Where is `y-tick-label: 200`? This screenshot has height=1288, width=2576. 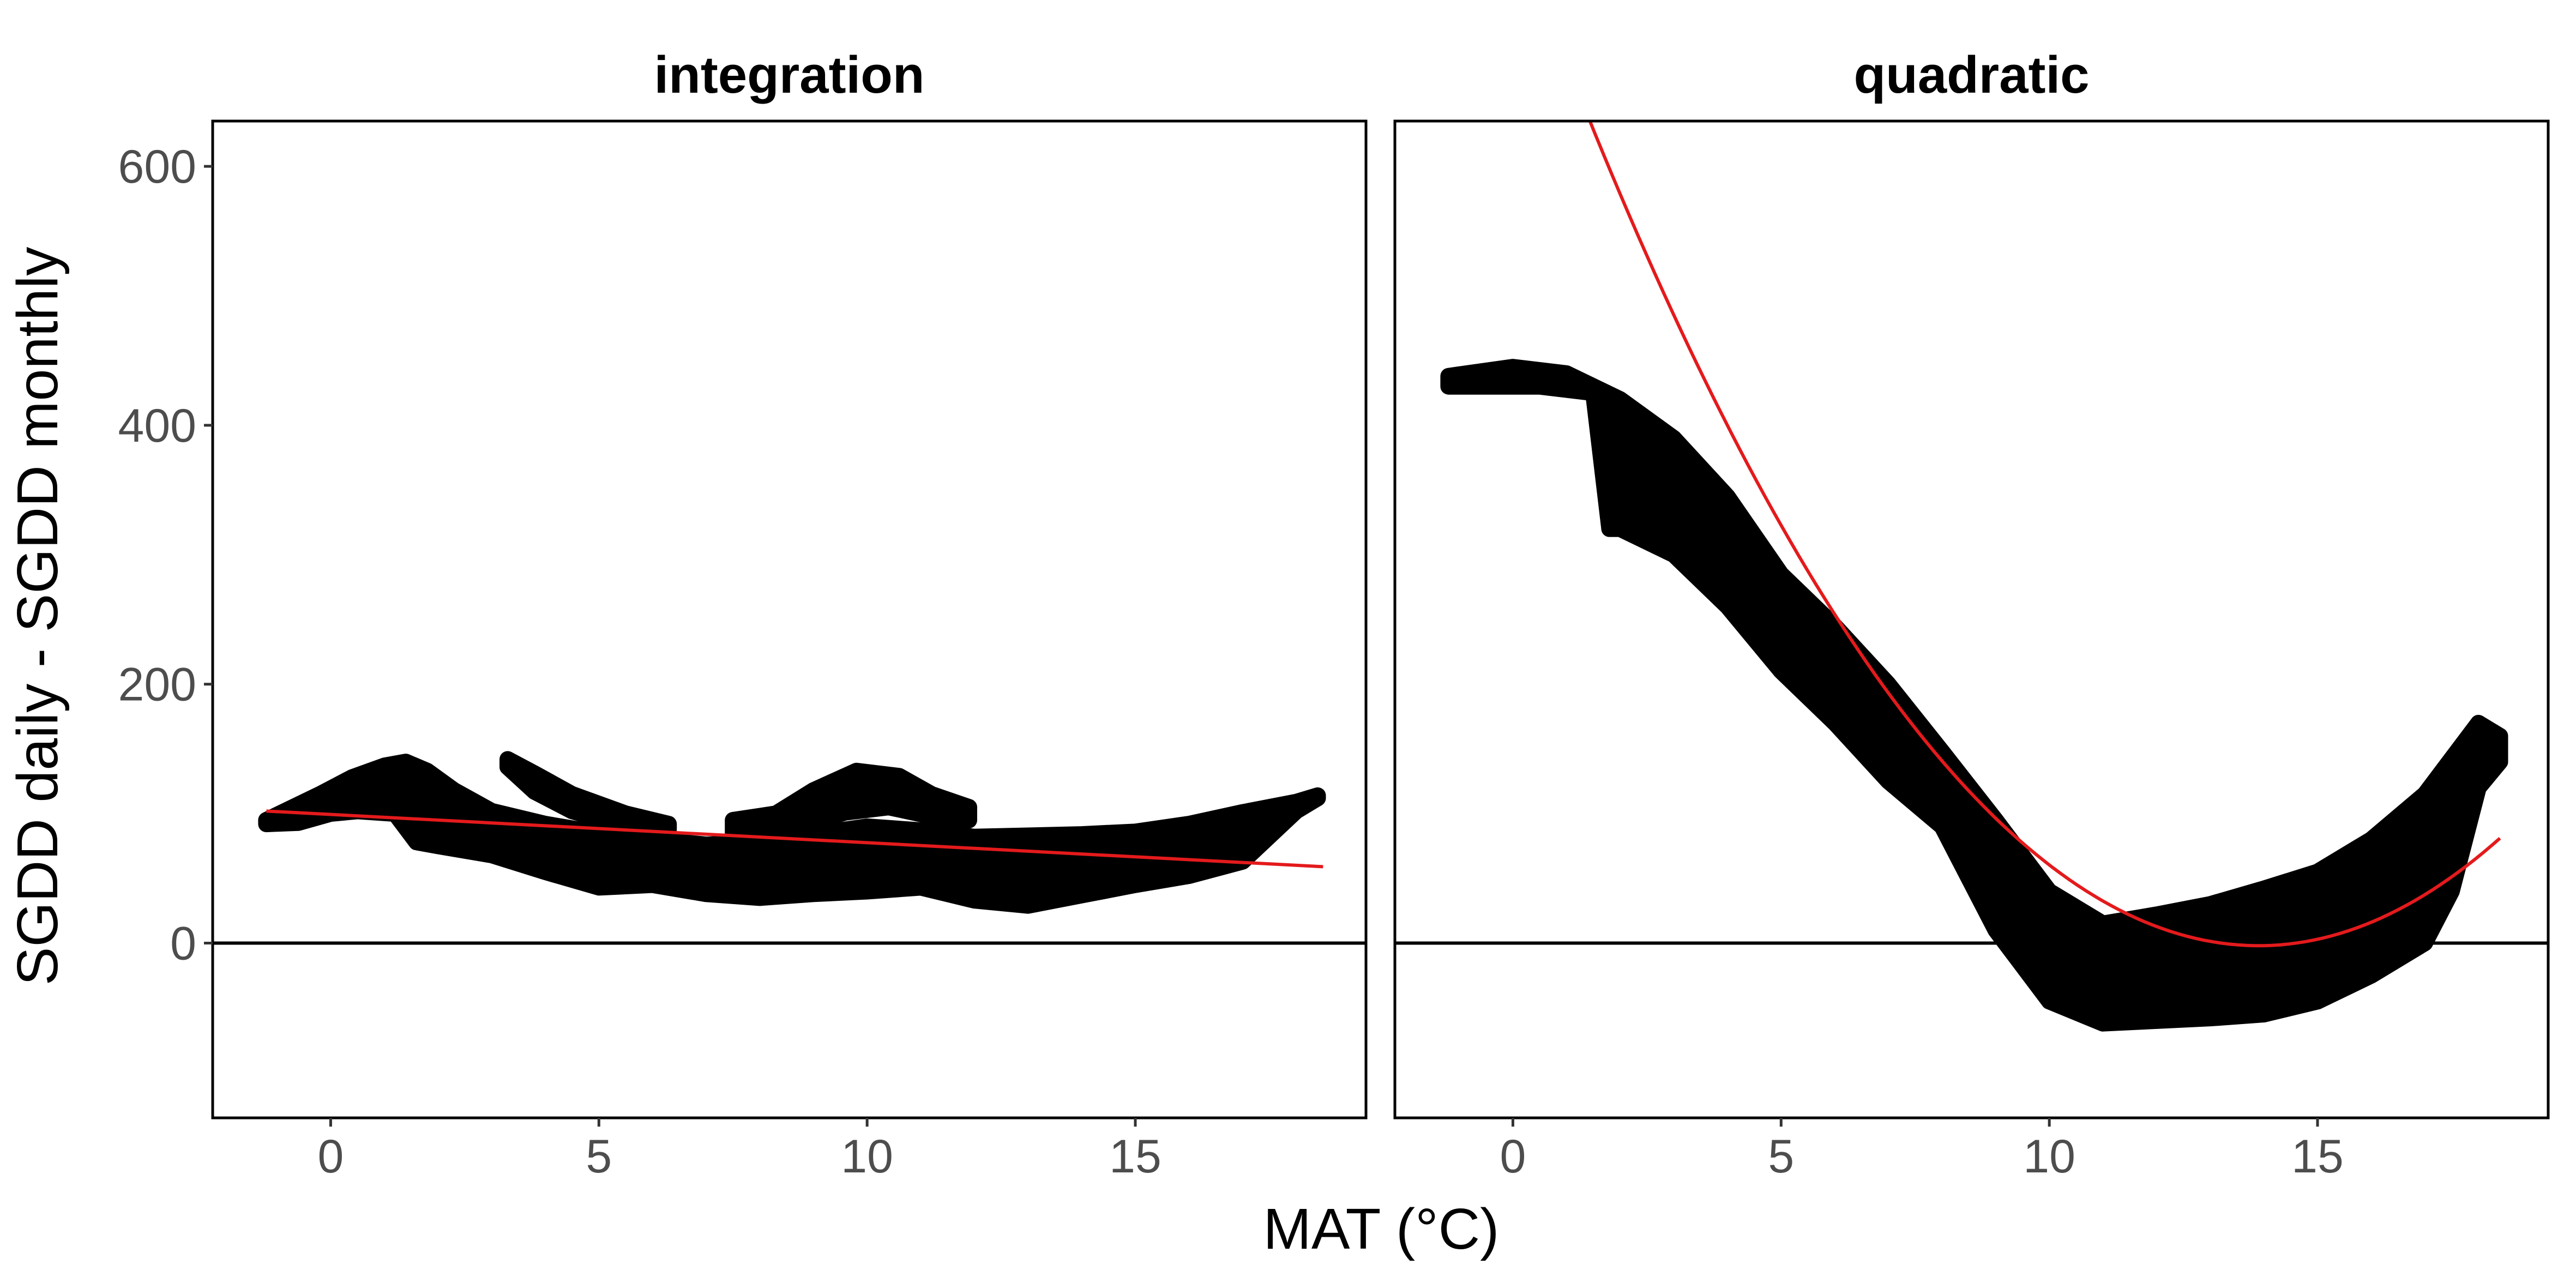
y-tick-label: 200 is located at coordinates (157, 685).